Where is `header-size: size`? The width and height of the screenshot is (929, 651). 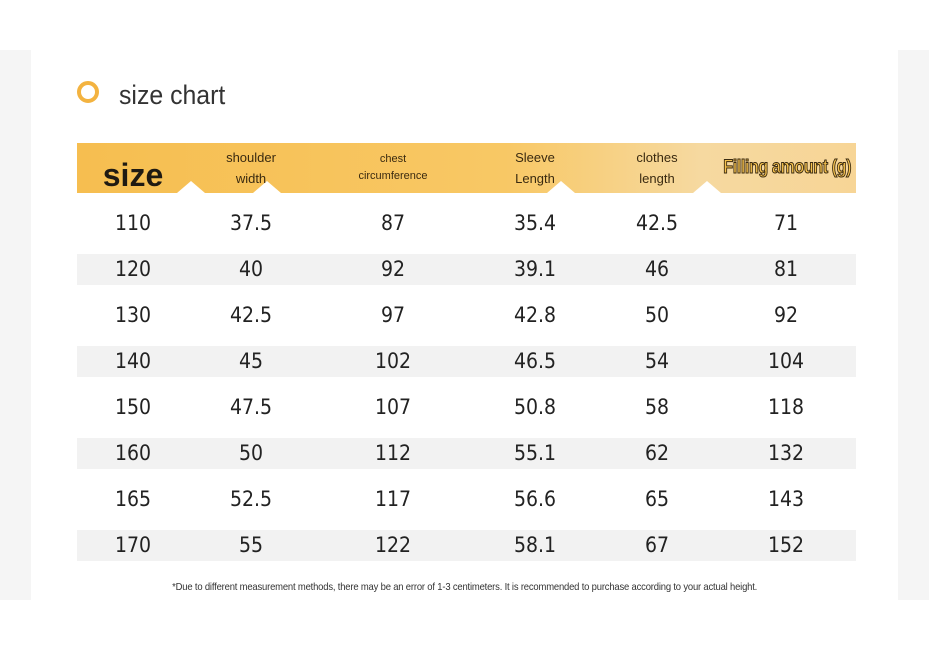 header-size: size is located at coordinates (133, 174).